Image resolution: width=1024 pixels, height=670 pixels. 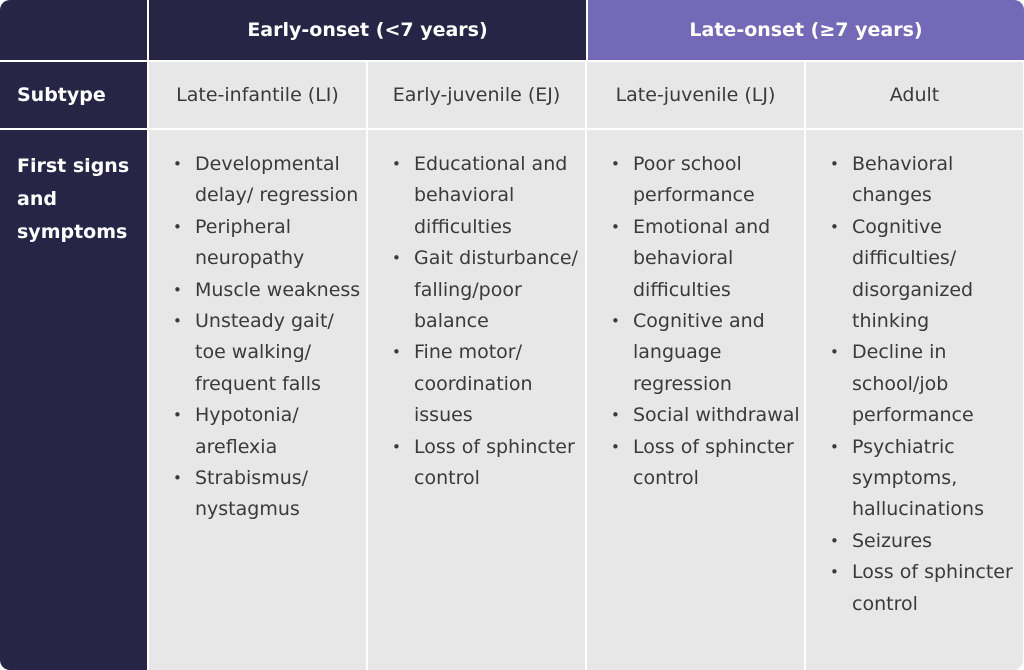 I want to click on list-item: Seizures, so click(x=924, y=542).